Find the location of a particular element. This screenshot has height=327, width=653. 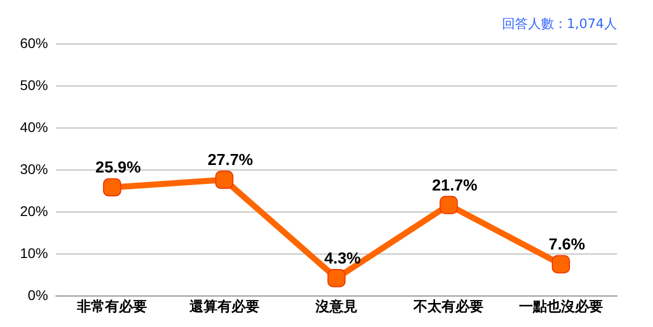

x-tick-label: 不太有必要 is located at coordinates (448, 307).